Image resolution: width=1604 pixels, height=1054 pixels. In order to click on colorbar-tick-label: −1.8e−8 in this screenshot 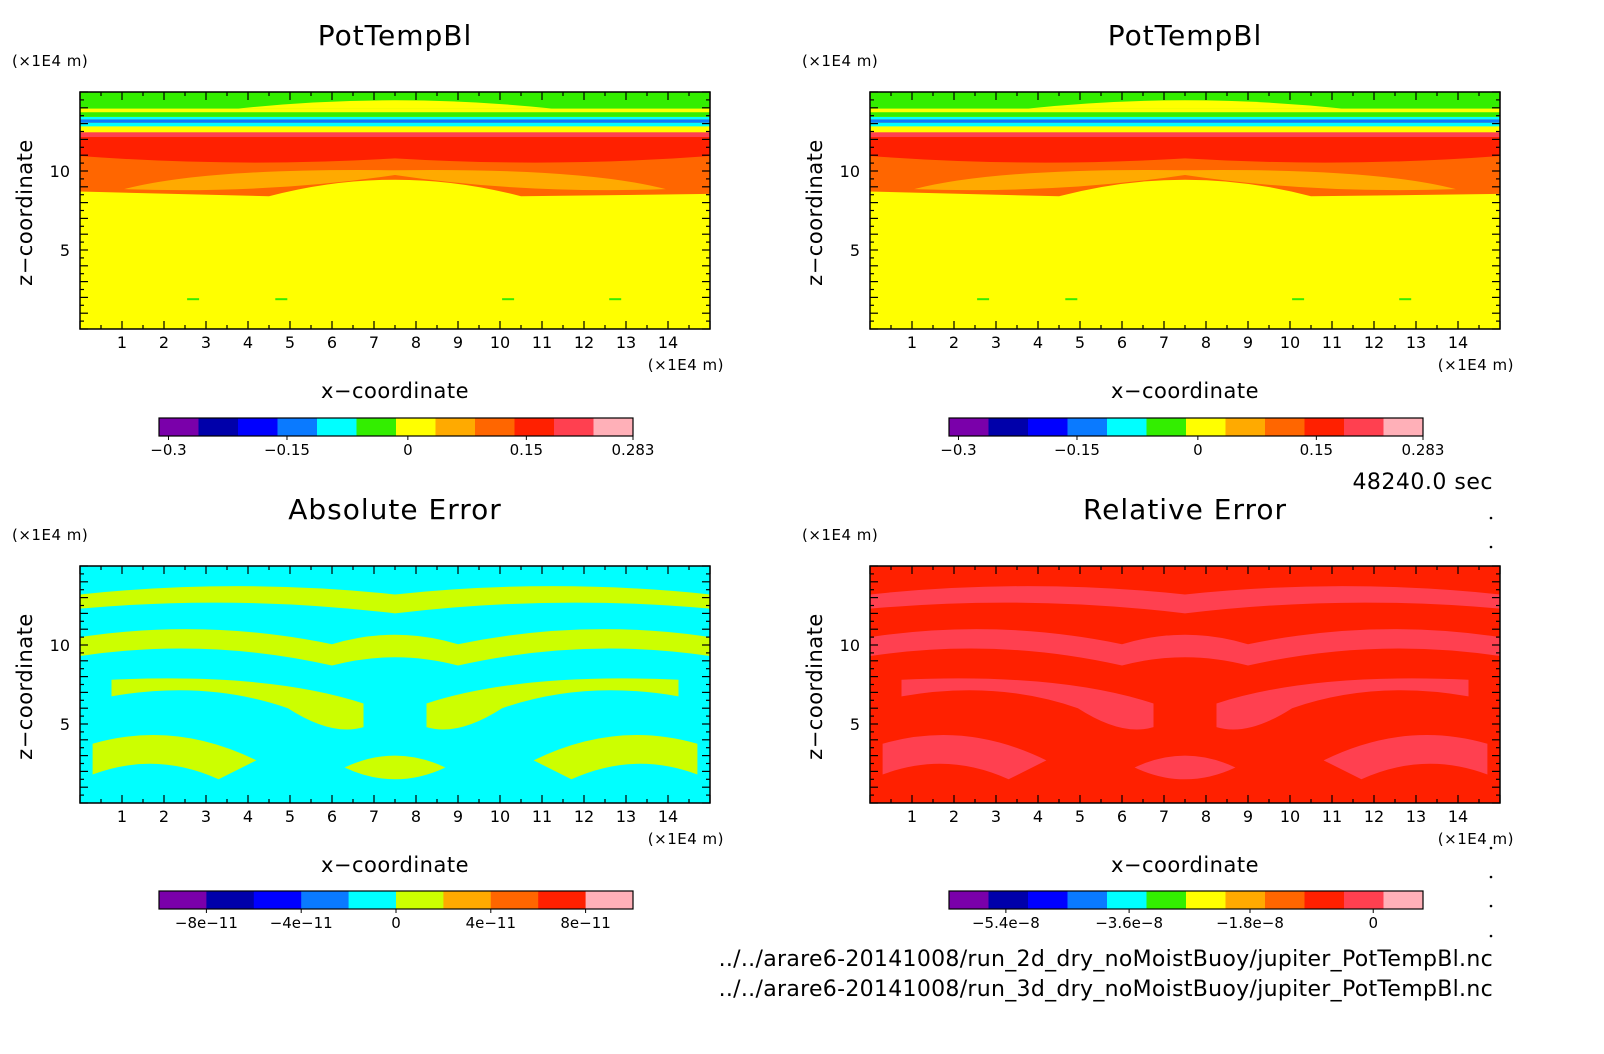, I will do `click(1250, 923)`.